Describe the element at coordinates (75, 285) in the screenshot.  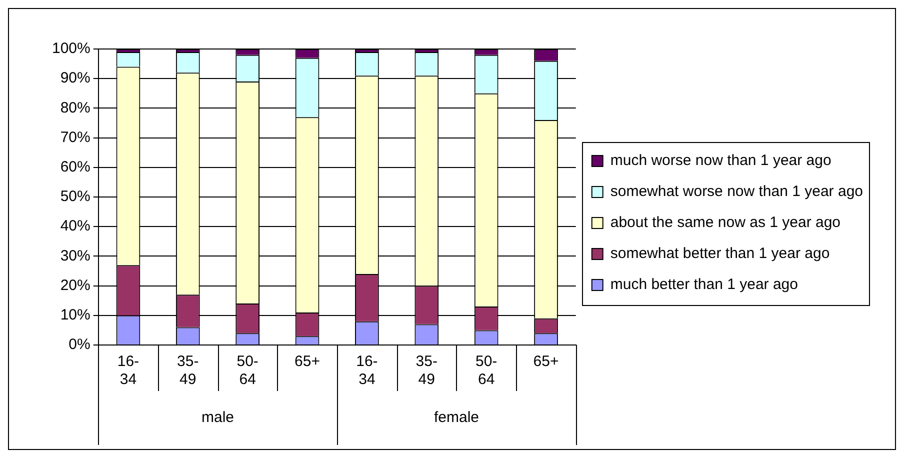
I see `y-tick-label: 20%` at that location.